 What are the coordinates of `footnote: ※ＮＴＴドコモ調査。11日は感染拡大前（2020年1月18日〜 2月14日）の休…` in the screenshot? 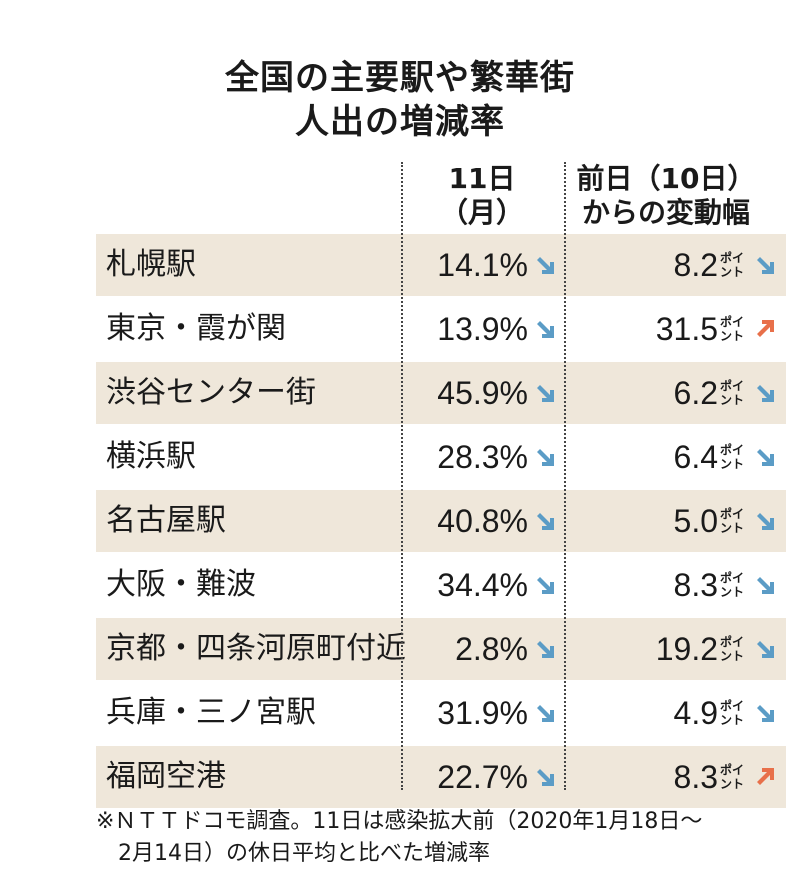 It's located at (399, 837).